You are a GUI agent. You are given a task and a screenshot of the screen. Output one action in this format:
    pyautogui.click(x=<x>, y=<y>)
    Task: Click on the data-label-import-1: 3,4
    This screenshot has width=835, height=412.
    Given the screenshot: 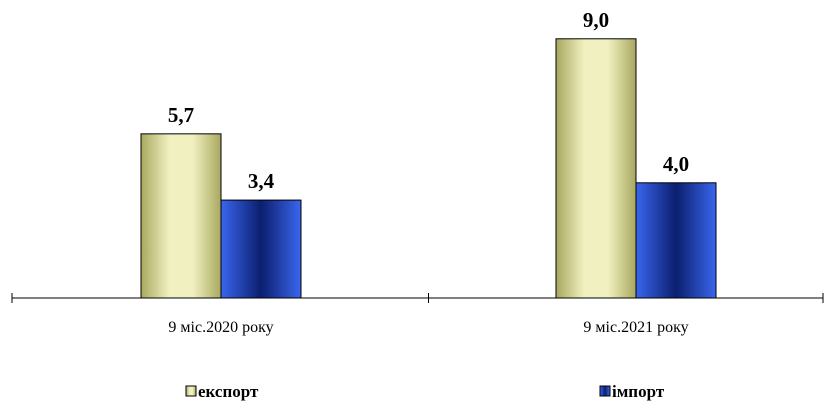 What is the action you would take?
    pyautogui.click(x=261, y=181)
    